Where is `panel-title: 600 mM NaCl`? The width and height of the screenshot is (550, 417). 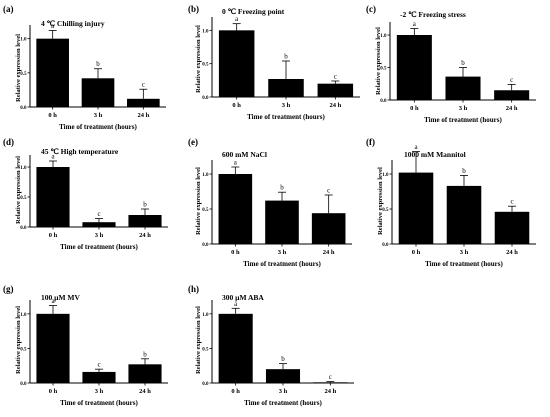 panel-title: 600 mM NaCl is located at coordinates (244, 154).